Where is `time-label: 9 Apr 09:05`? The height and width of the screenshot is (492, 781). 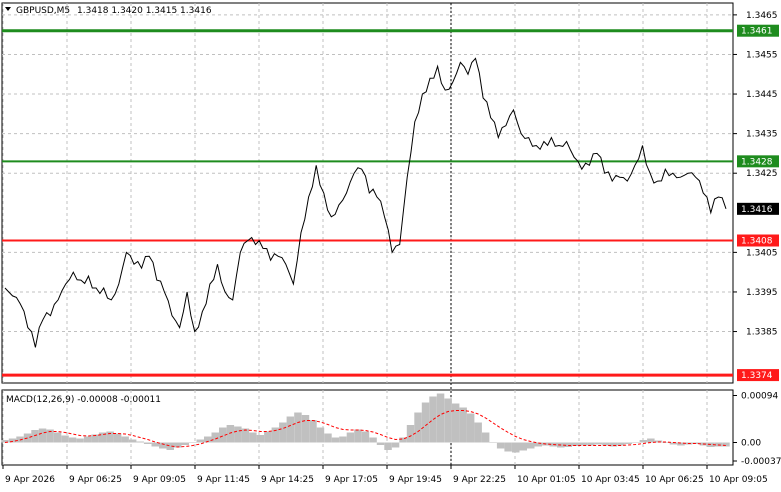
time-label: 9 Apr 09:05 is located at coordinates (159, 480).